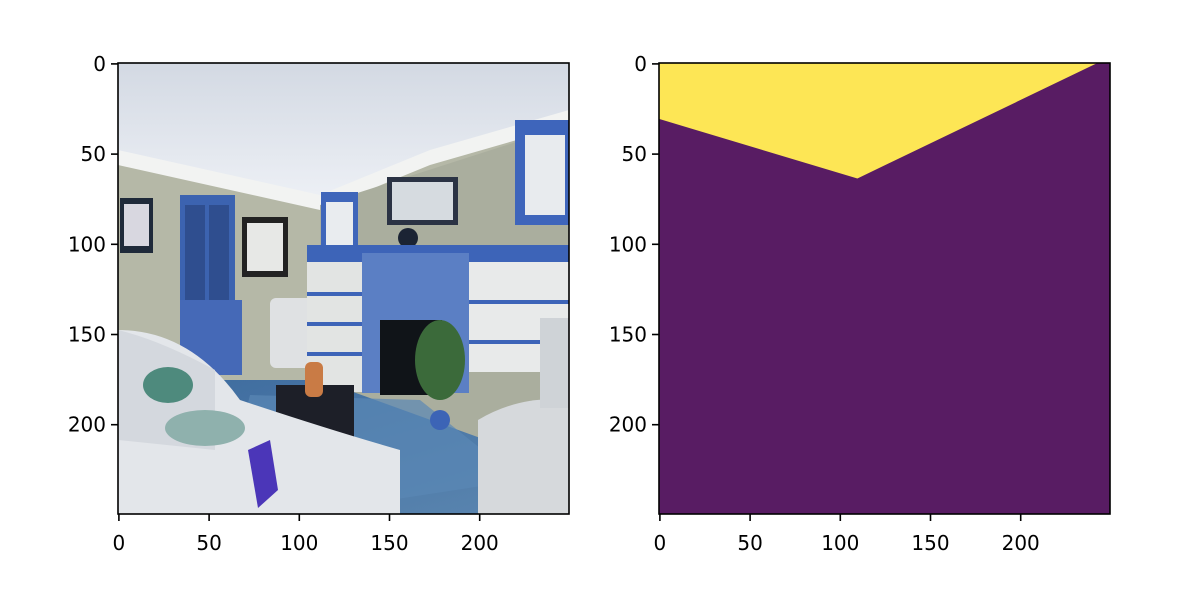 This screenshot has height=600, width=1196. What do you see at coordinates (884, 121) in the screenshot?
I see `mask-top-region` at bounding box center [884, 121].